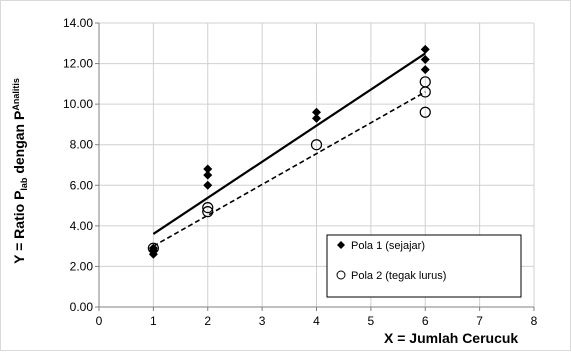 The image size is (571, 352). I want to click on legend-series-2: Pola 2 (tegak lurus), so click(398, 276).